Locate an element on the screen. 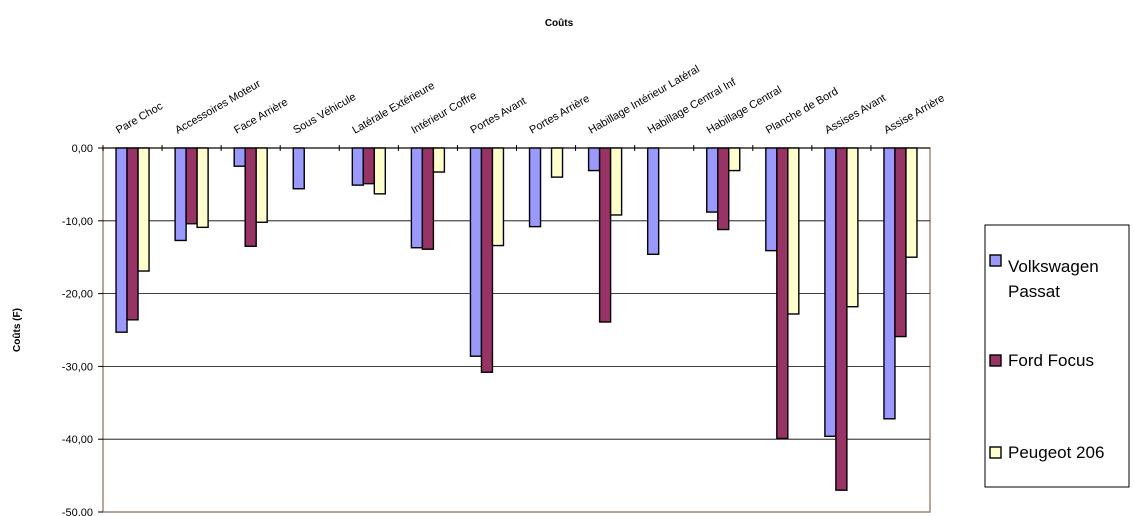 The width and height of the screenshot is (1134, 516). y-axis-label: Coûts (F) is located at coordinates (17, 330).